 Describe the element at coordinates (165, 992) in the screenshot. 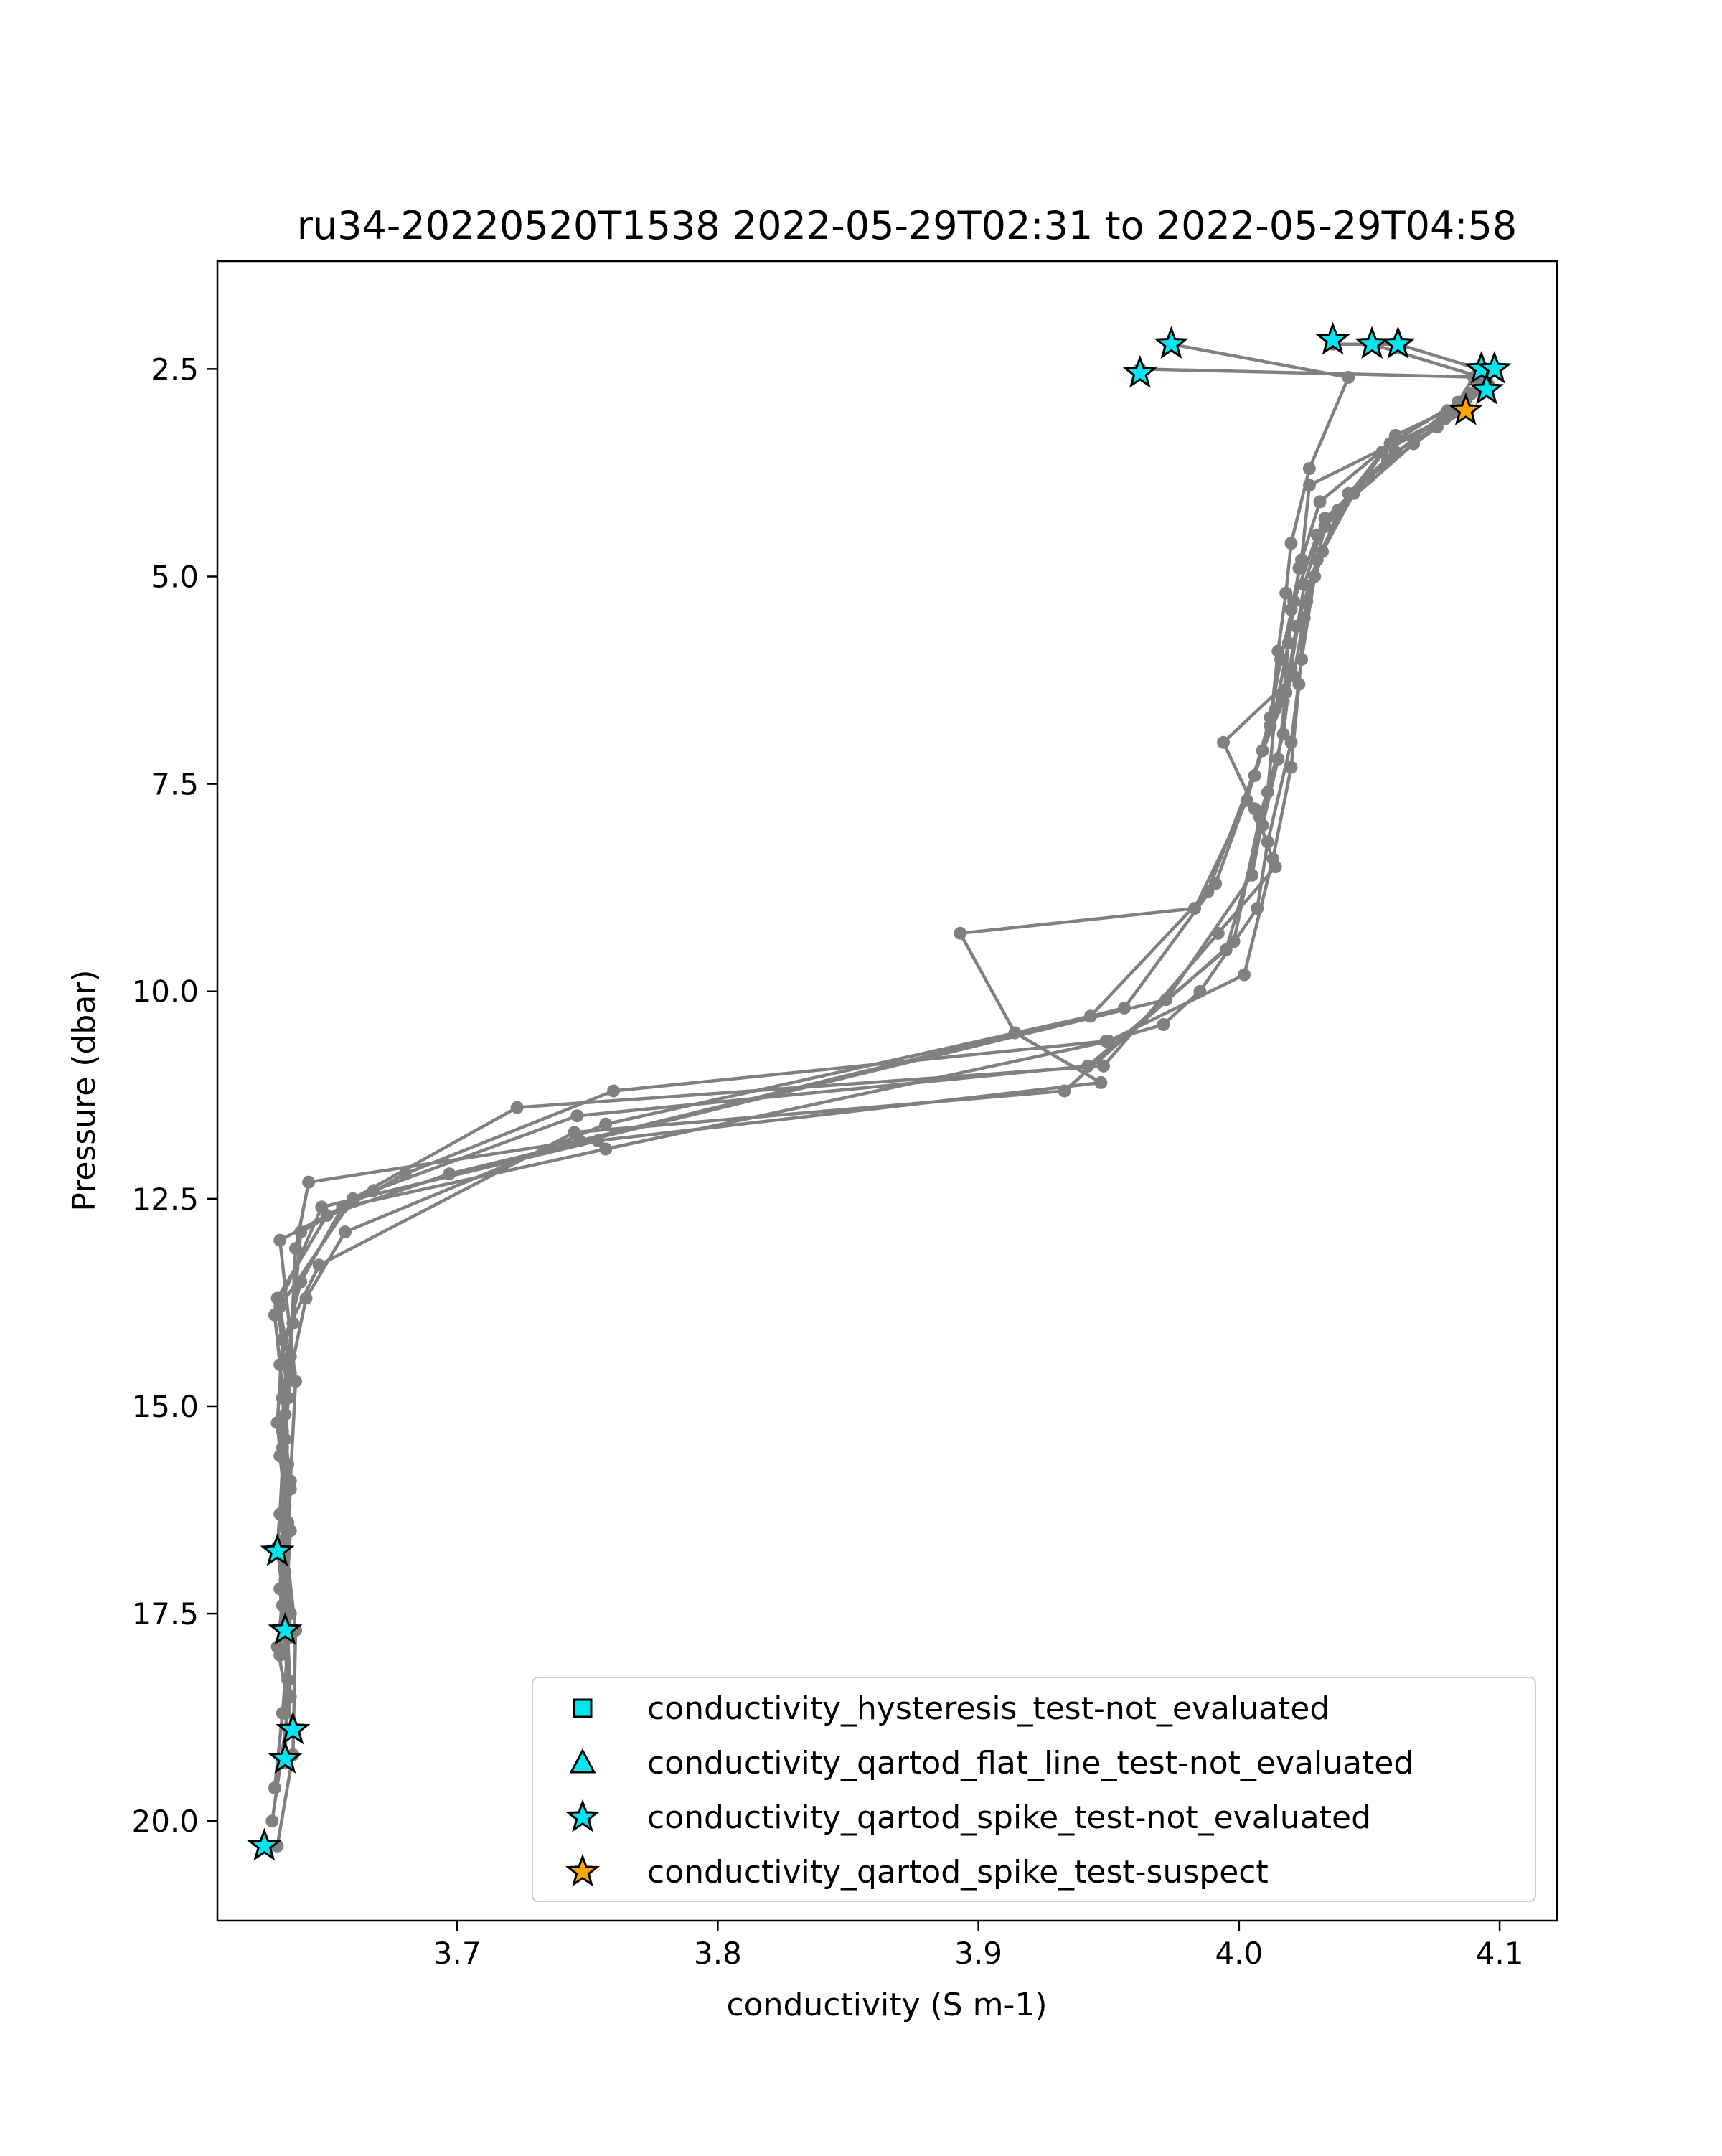

I see `y-tick-label-4: 10.0` at that location.